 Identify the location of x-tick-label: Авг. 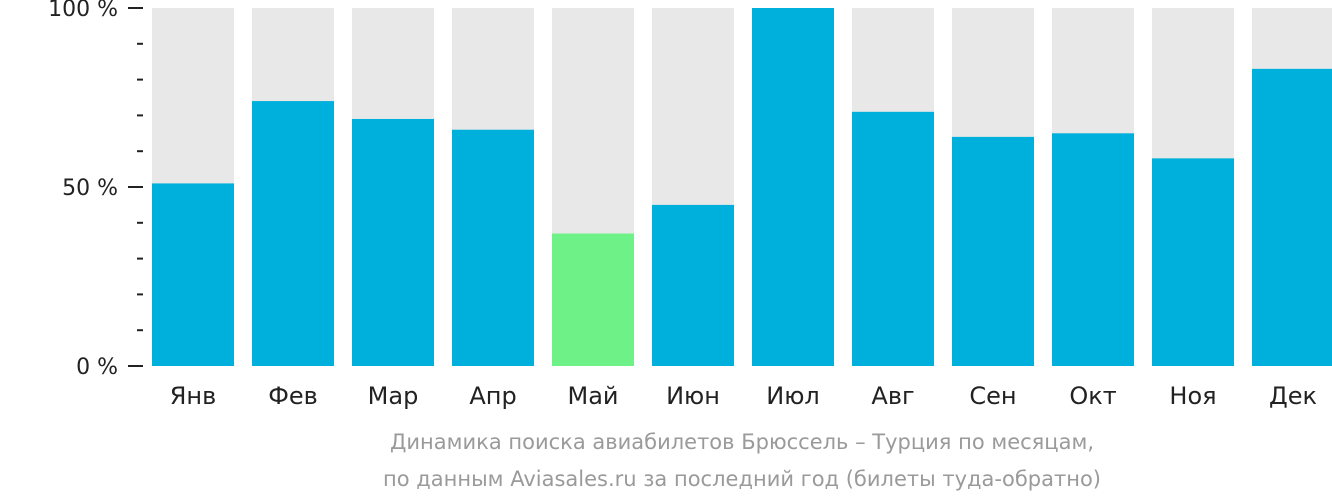
(892, 396).